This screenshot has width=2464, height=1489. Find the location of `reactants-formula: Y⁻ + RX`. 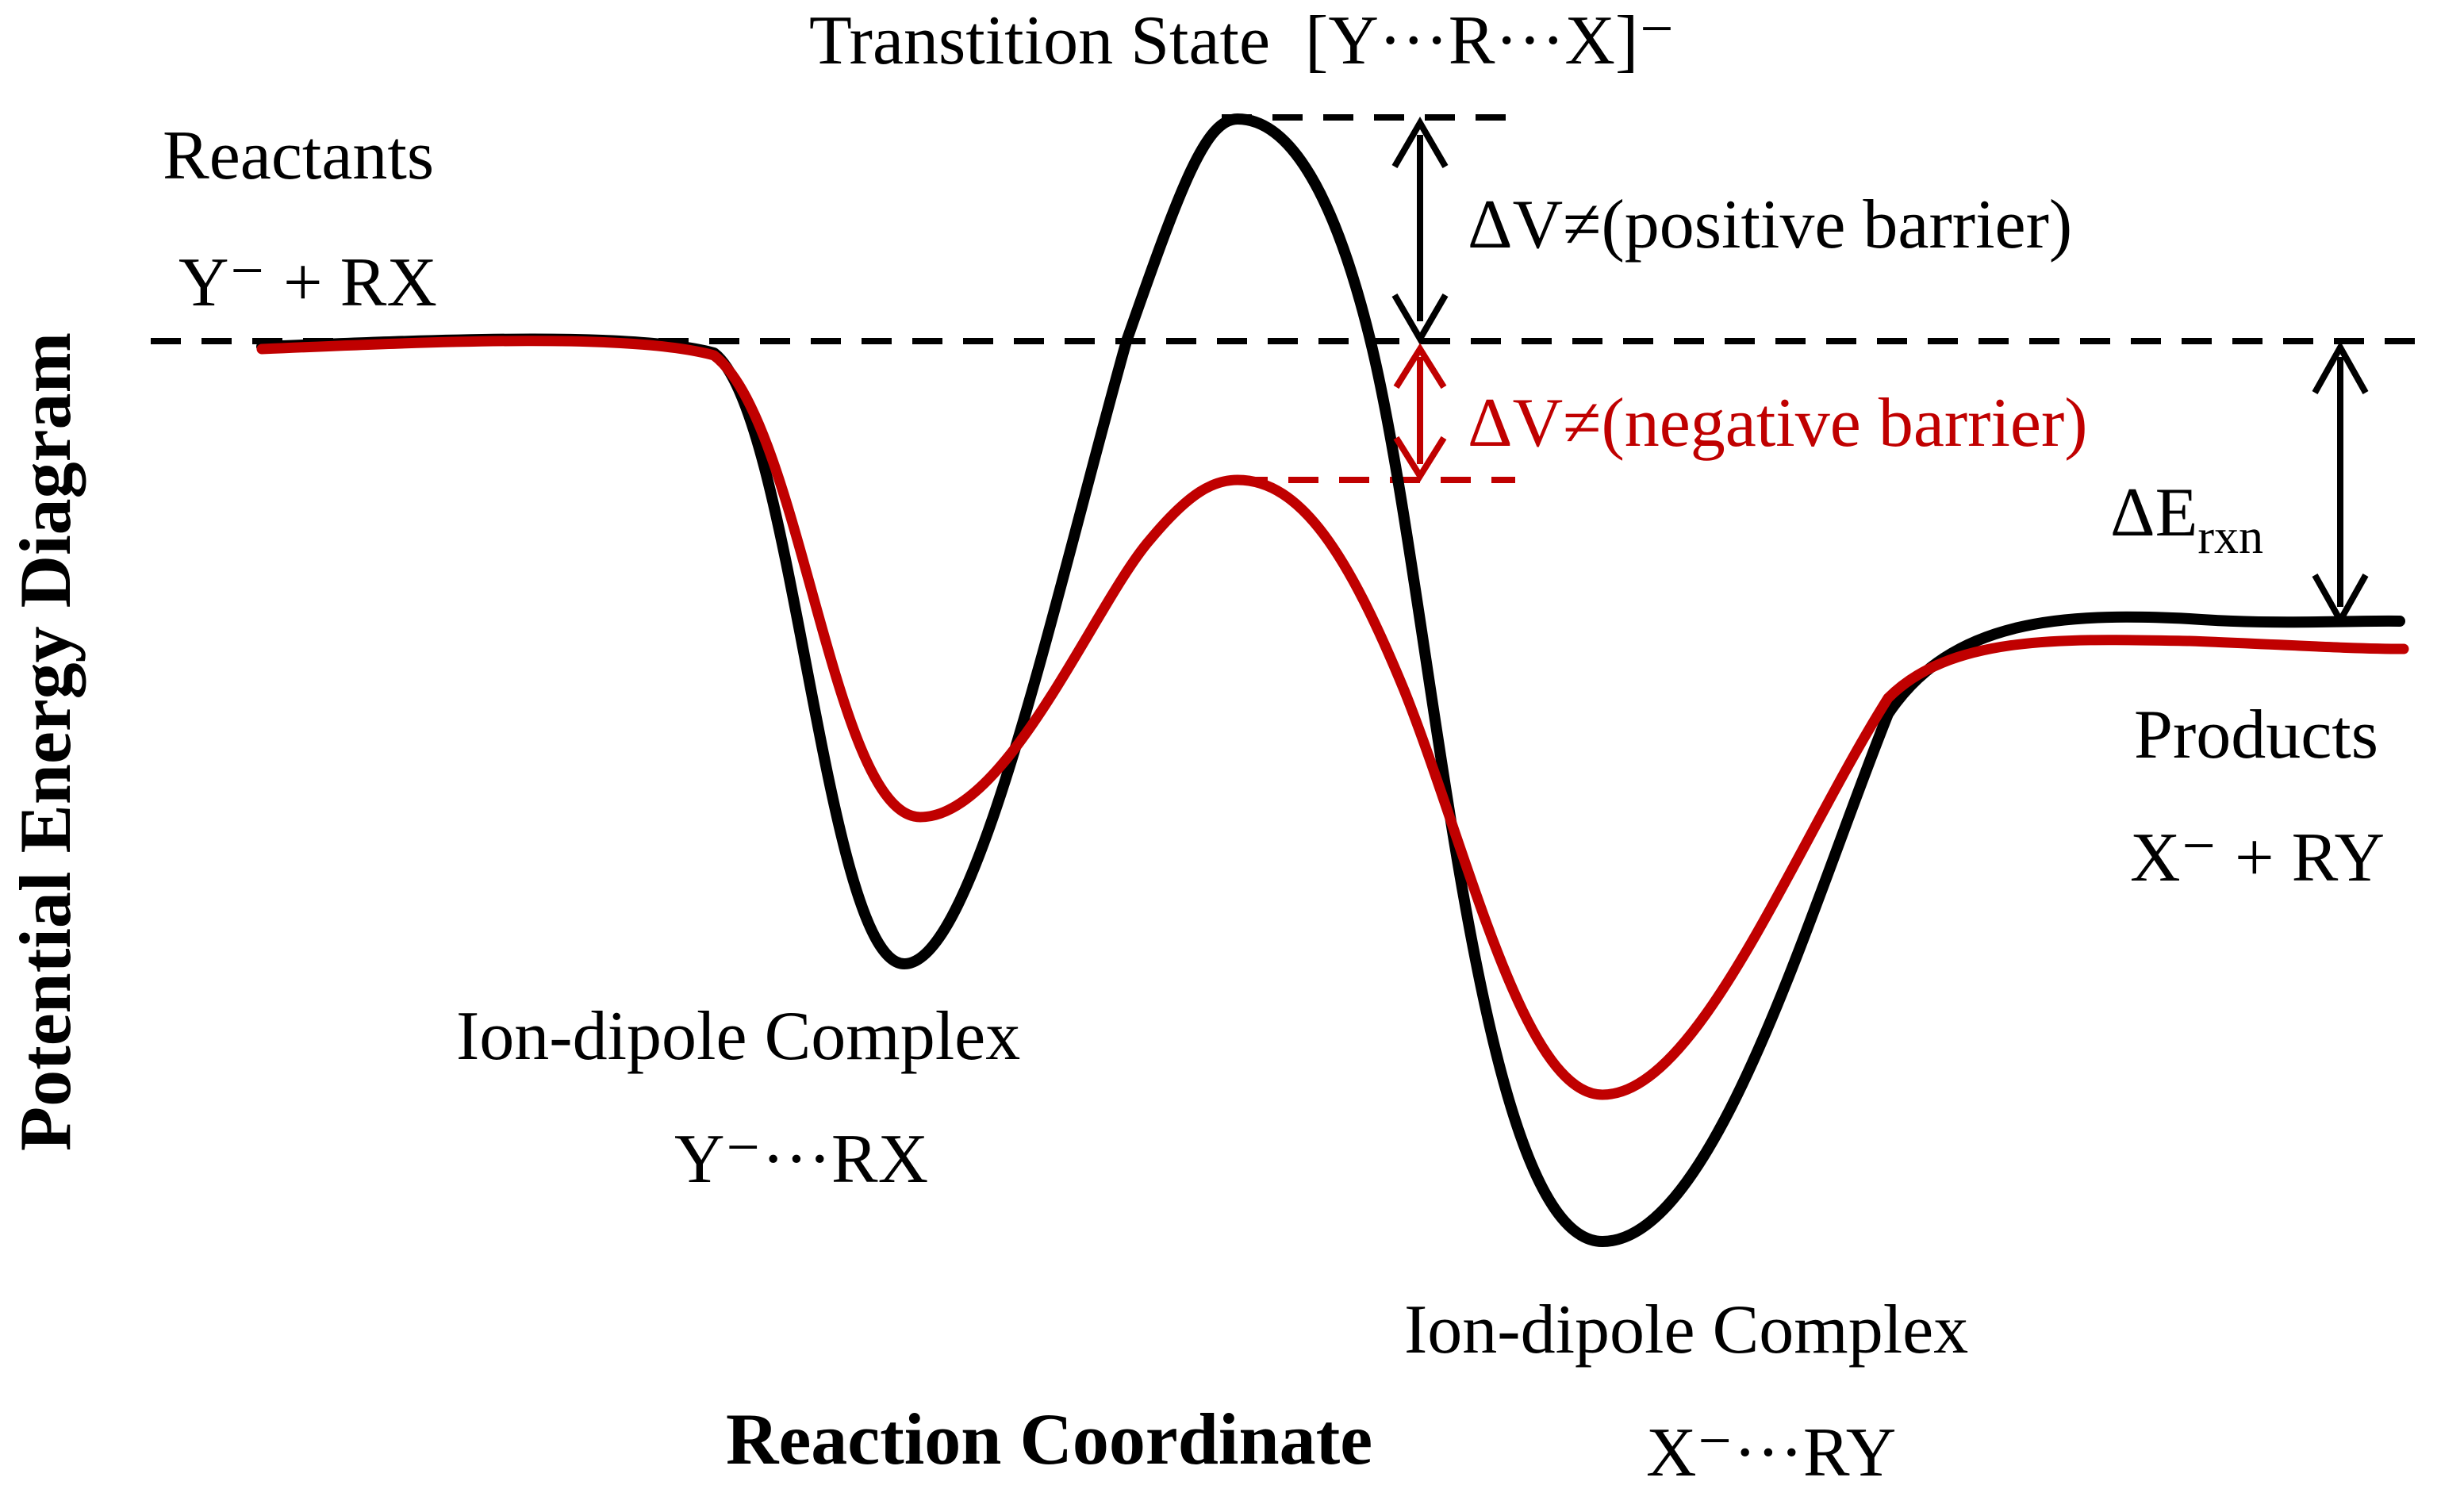

reactants-formula: Y⁻ + RX is located at coordinates (307, 282).